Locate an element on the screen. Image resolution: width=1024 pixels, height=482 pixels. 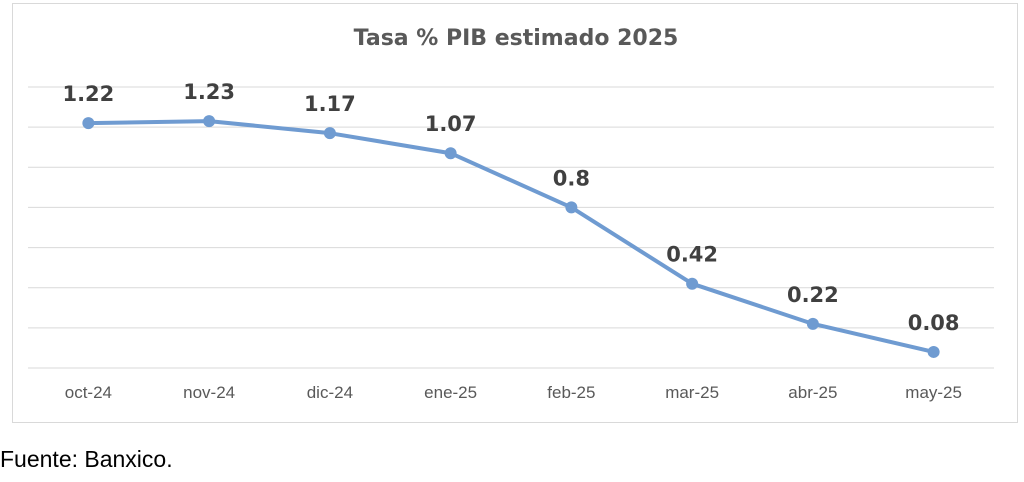
data-label: 0.8 is located at coordinates (571, 178).